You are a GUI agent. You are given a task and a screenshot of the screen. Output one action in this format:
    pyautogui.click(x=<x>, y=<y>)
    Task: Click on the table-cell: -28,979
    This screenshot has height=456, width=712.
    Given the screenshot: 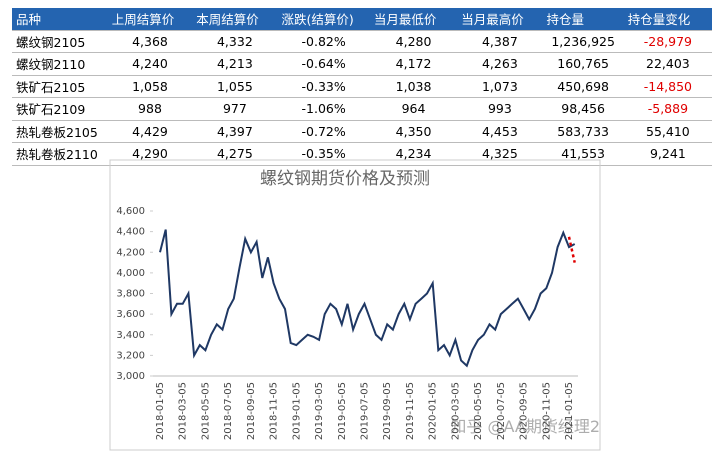 What is the action you would take?
    pyautogui.click(x=667, y=41)
    